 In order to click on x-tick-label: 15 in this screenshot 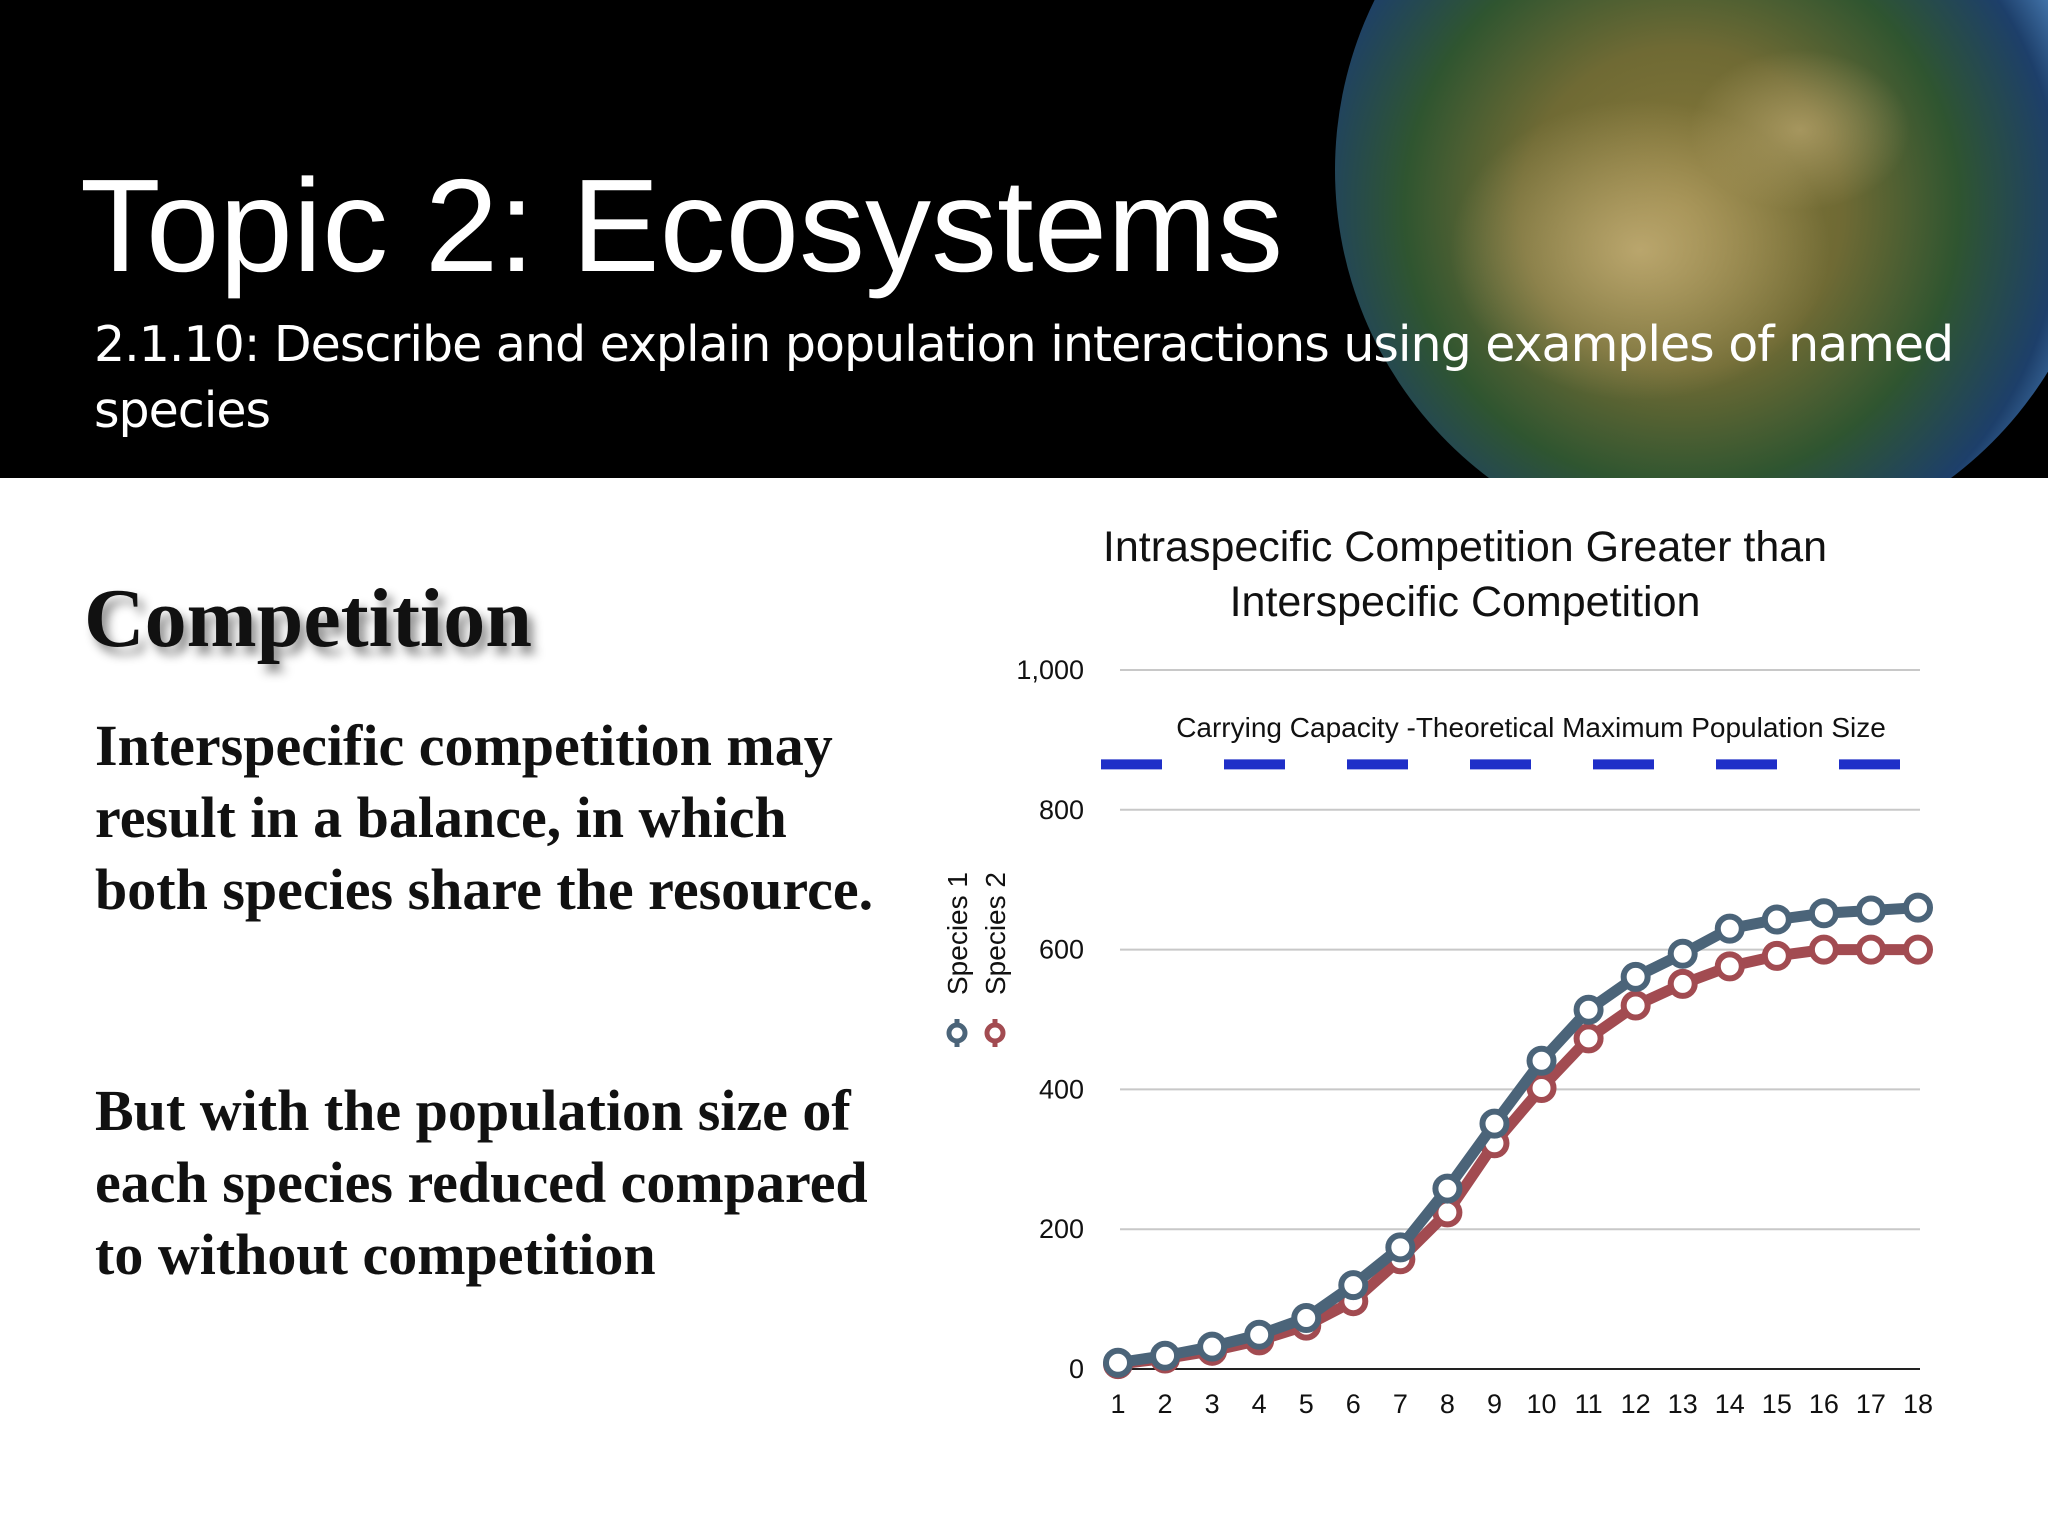, I will do `click(1777, 1404)`.